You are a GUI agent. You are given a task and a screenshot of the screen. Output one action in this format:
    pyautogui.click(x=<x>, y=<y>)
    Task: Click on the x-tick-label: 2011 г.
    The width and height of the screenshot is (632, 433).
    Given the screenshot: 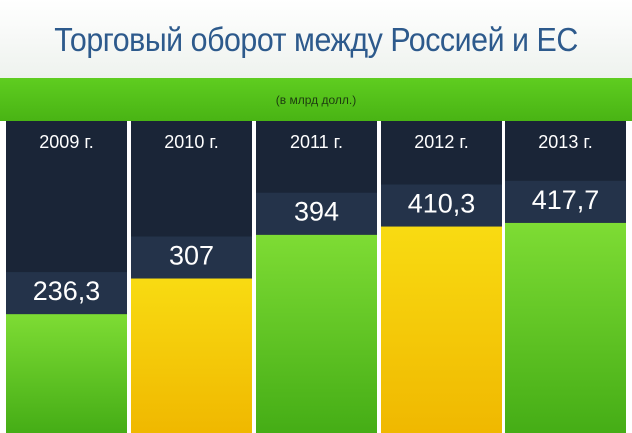 What is the action you would take?
    pyautogui.click(x=316, y=142)
    